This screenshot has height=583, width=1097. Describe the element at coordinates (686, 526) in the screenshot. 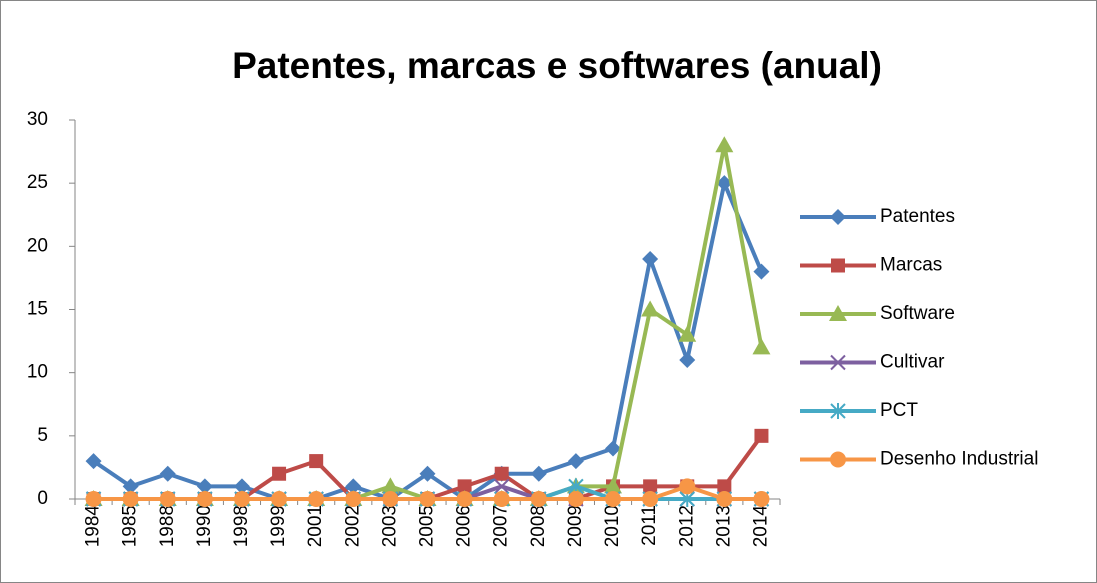

I see `x-tick-label: 2012` at that location.